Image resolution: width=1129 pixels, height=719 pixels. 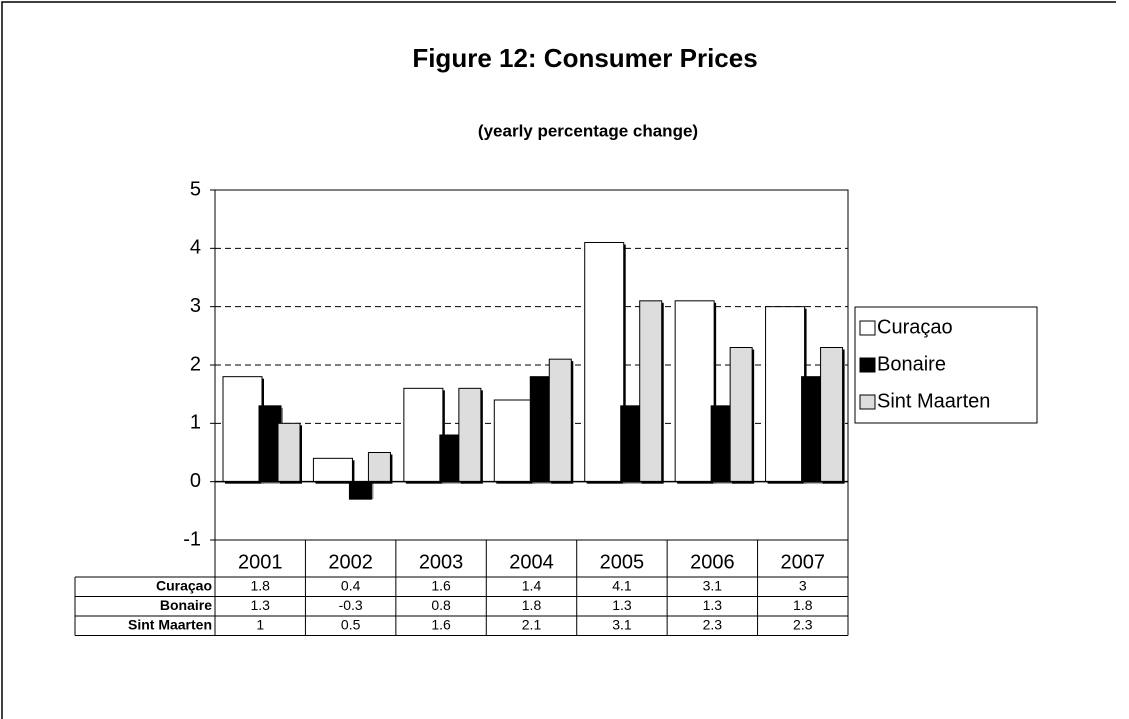 What do you see at coordinates (192, 539) in the screenshot?
I see `y-tick-label: -1` at bounding box center [192, 539].